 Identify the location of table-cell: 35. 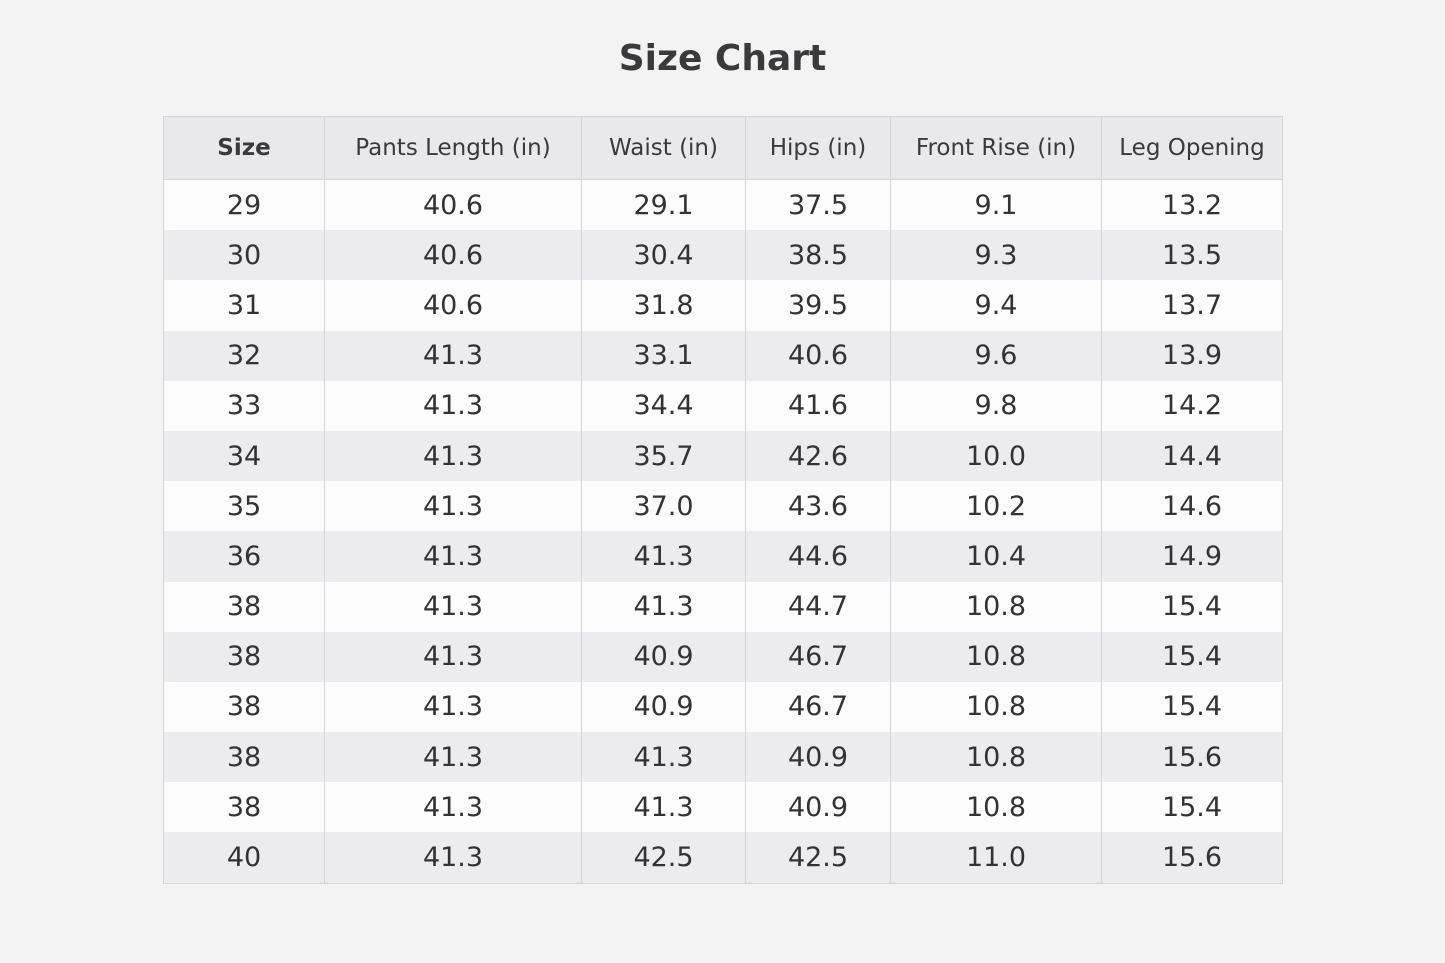
(244, 506).